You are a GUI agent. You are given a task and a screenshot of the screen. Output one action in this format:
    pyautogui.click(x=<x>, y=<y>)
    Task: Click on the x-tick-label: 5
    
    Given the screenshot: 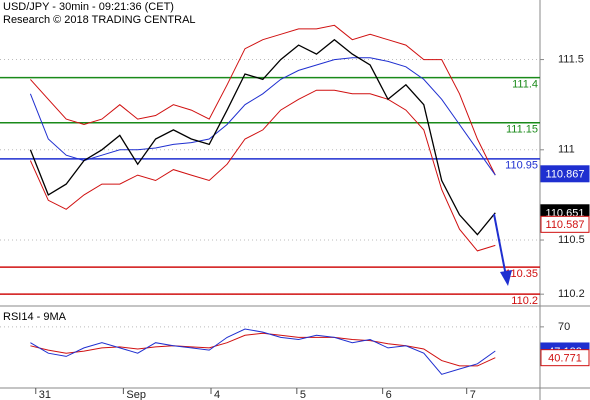 What is the action you would take?
    pyautogui.click(x=303, y=394)
    